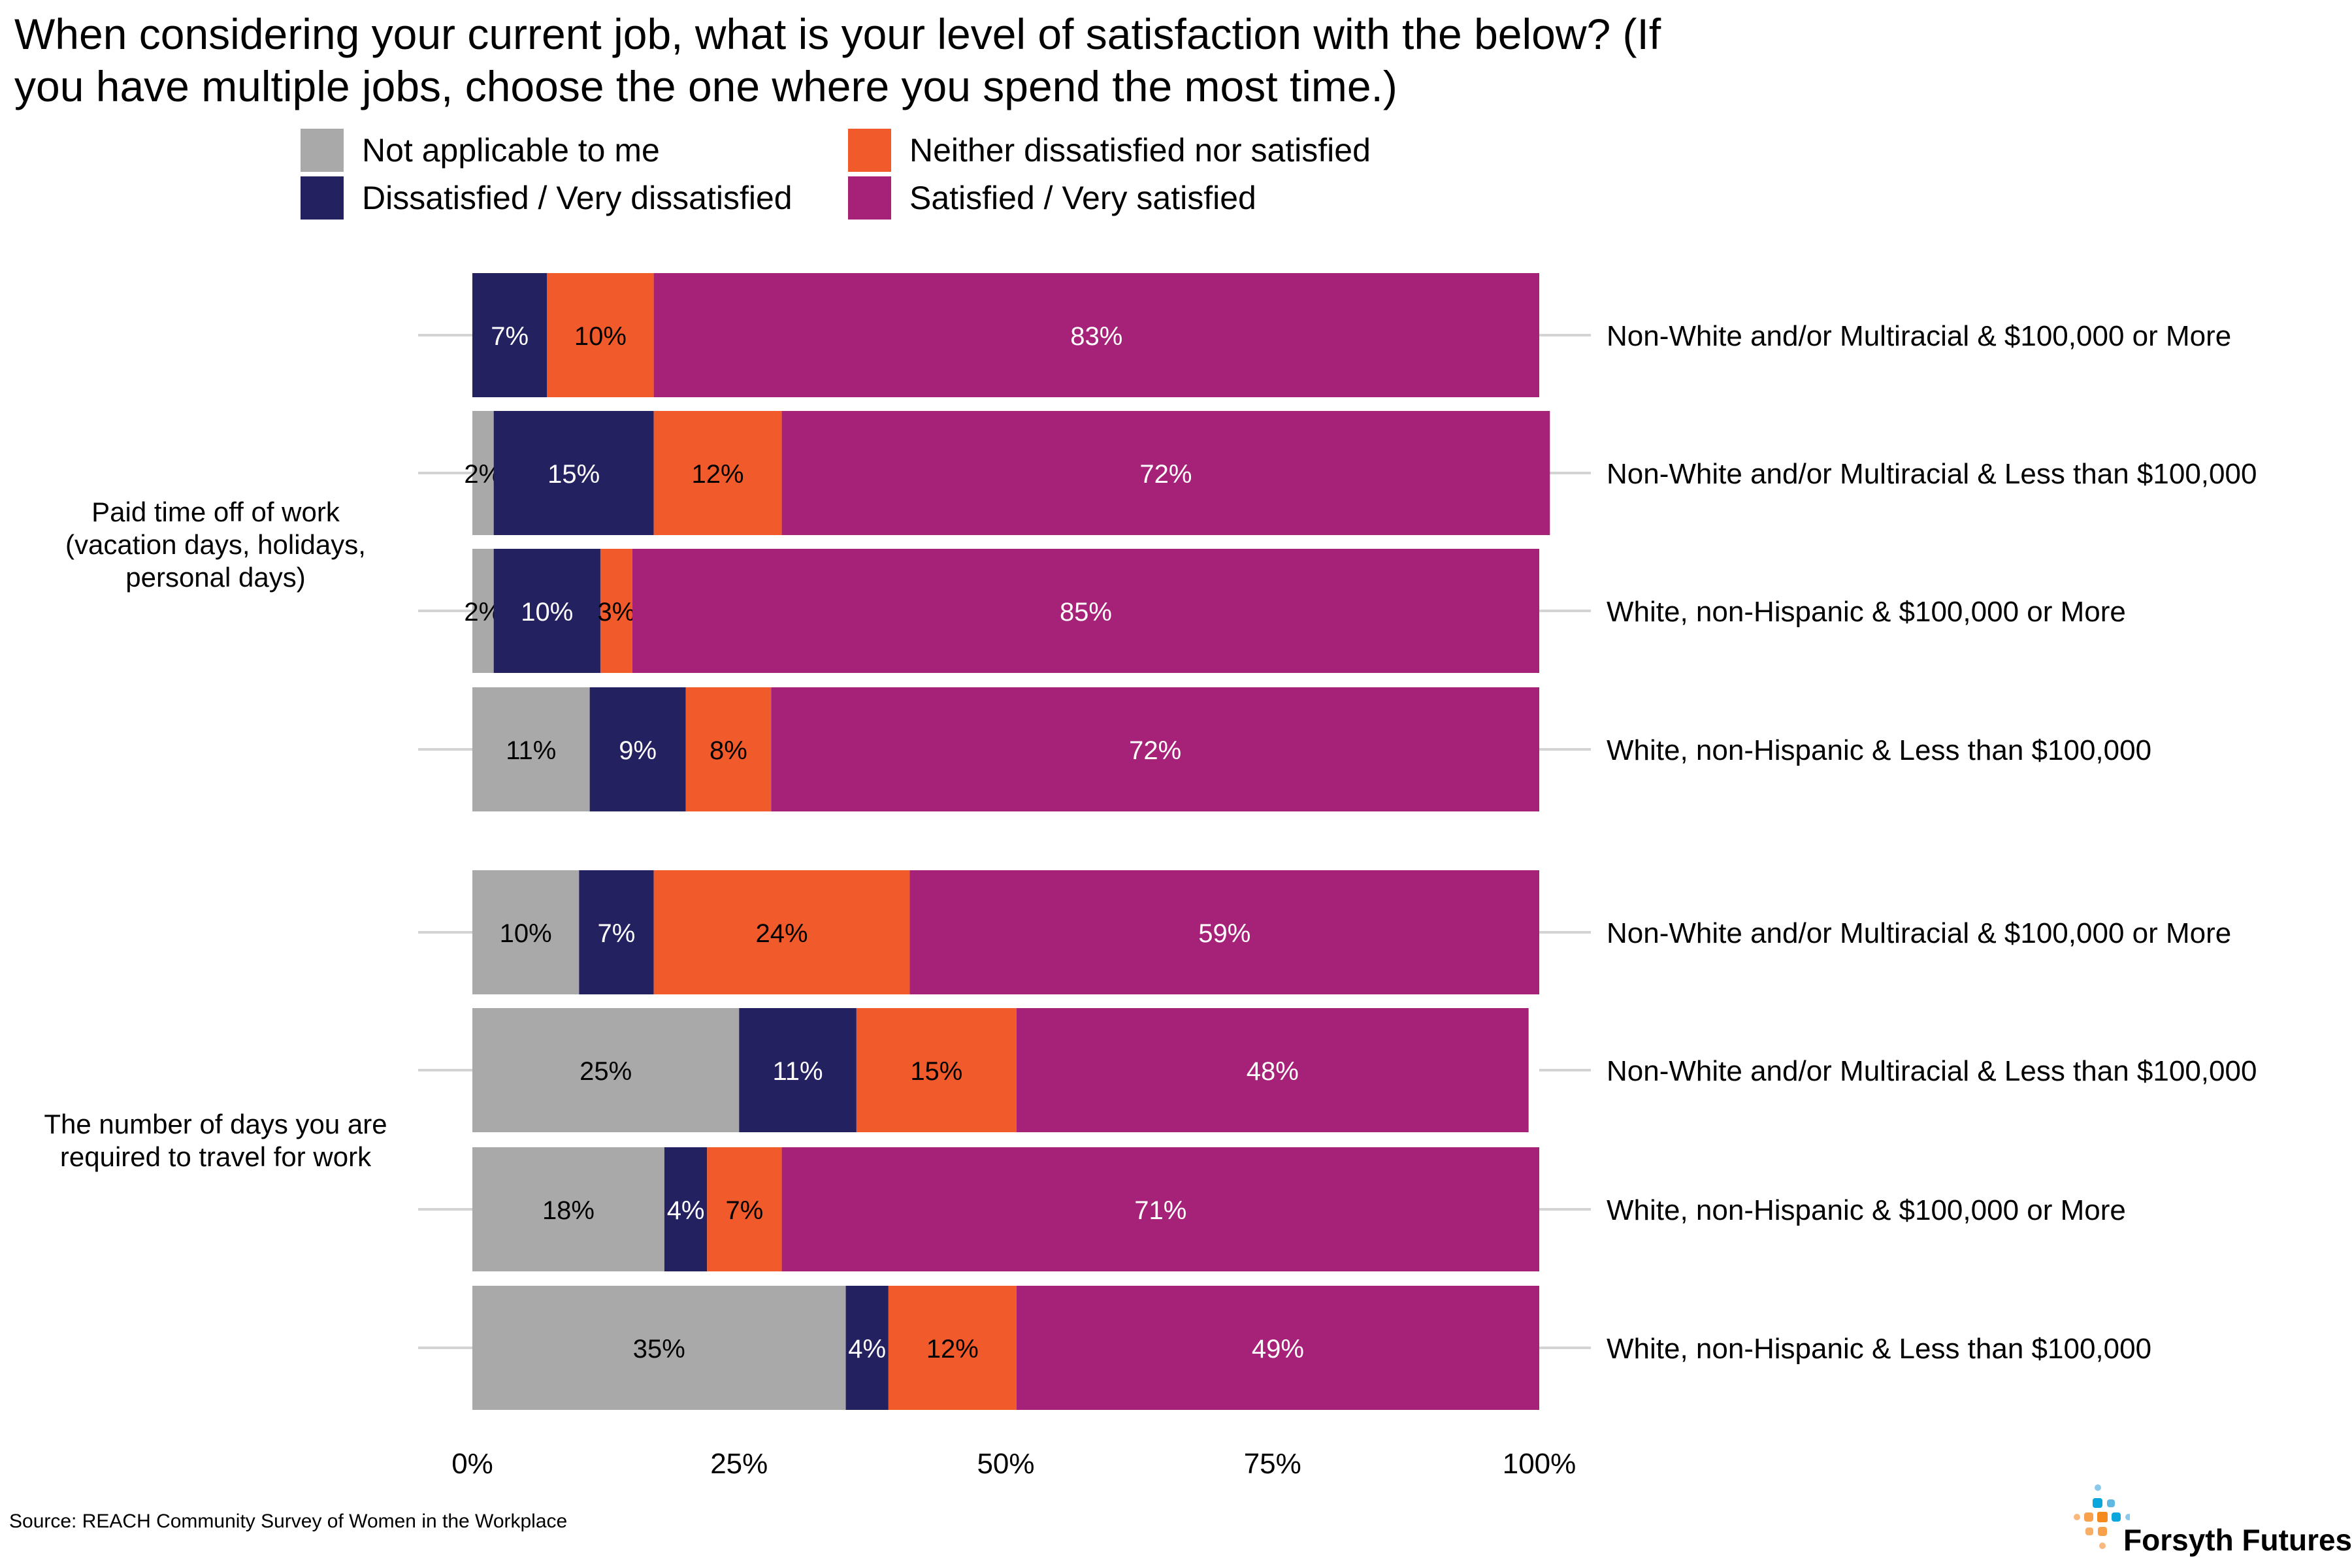  I want to click on group-label: (vacation days, holidays,, so click(215, 544).